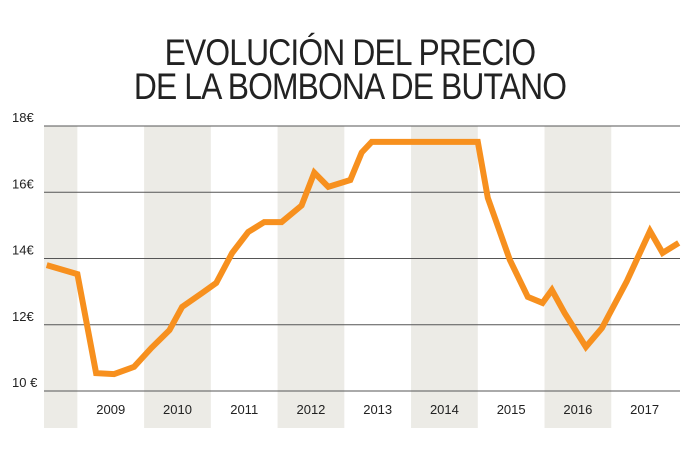  I want to click on x-tick-label: 2012, so click(310, 409).